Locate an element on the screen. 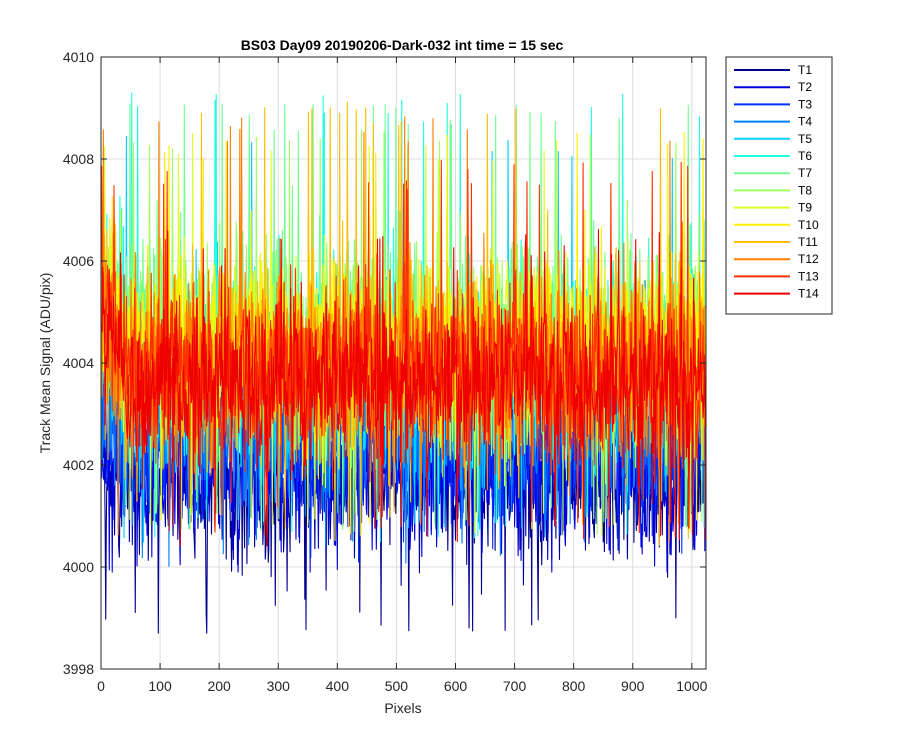  legend-label-t14: T14 is located at coordinates (808, 294).